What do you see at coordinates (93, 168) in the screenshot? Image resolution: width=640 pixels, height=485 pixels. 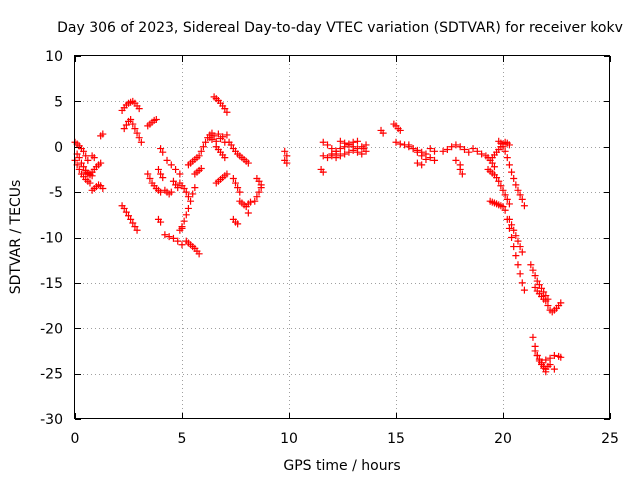 I see `series-seg04` at bounding box center [93, 168].